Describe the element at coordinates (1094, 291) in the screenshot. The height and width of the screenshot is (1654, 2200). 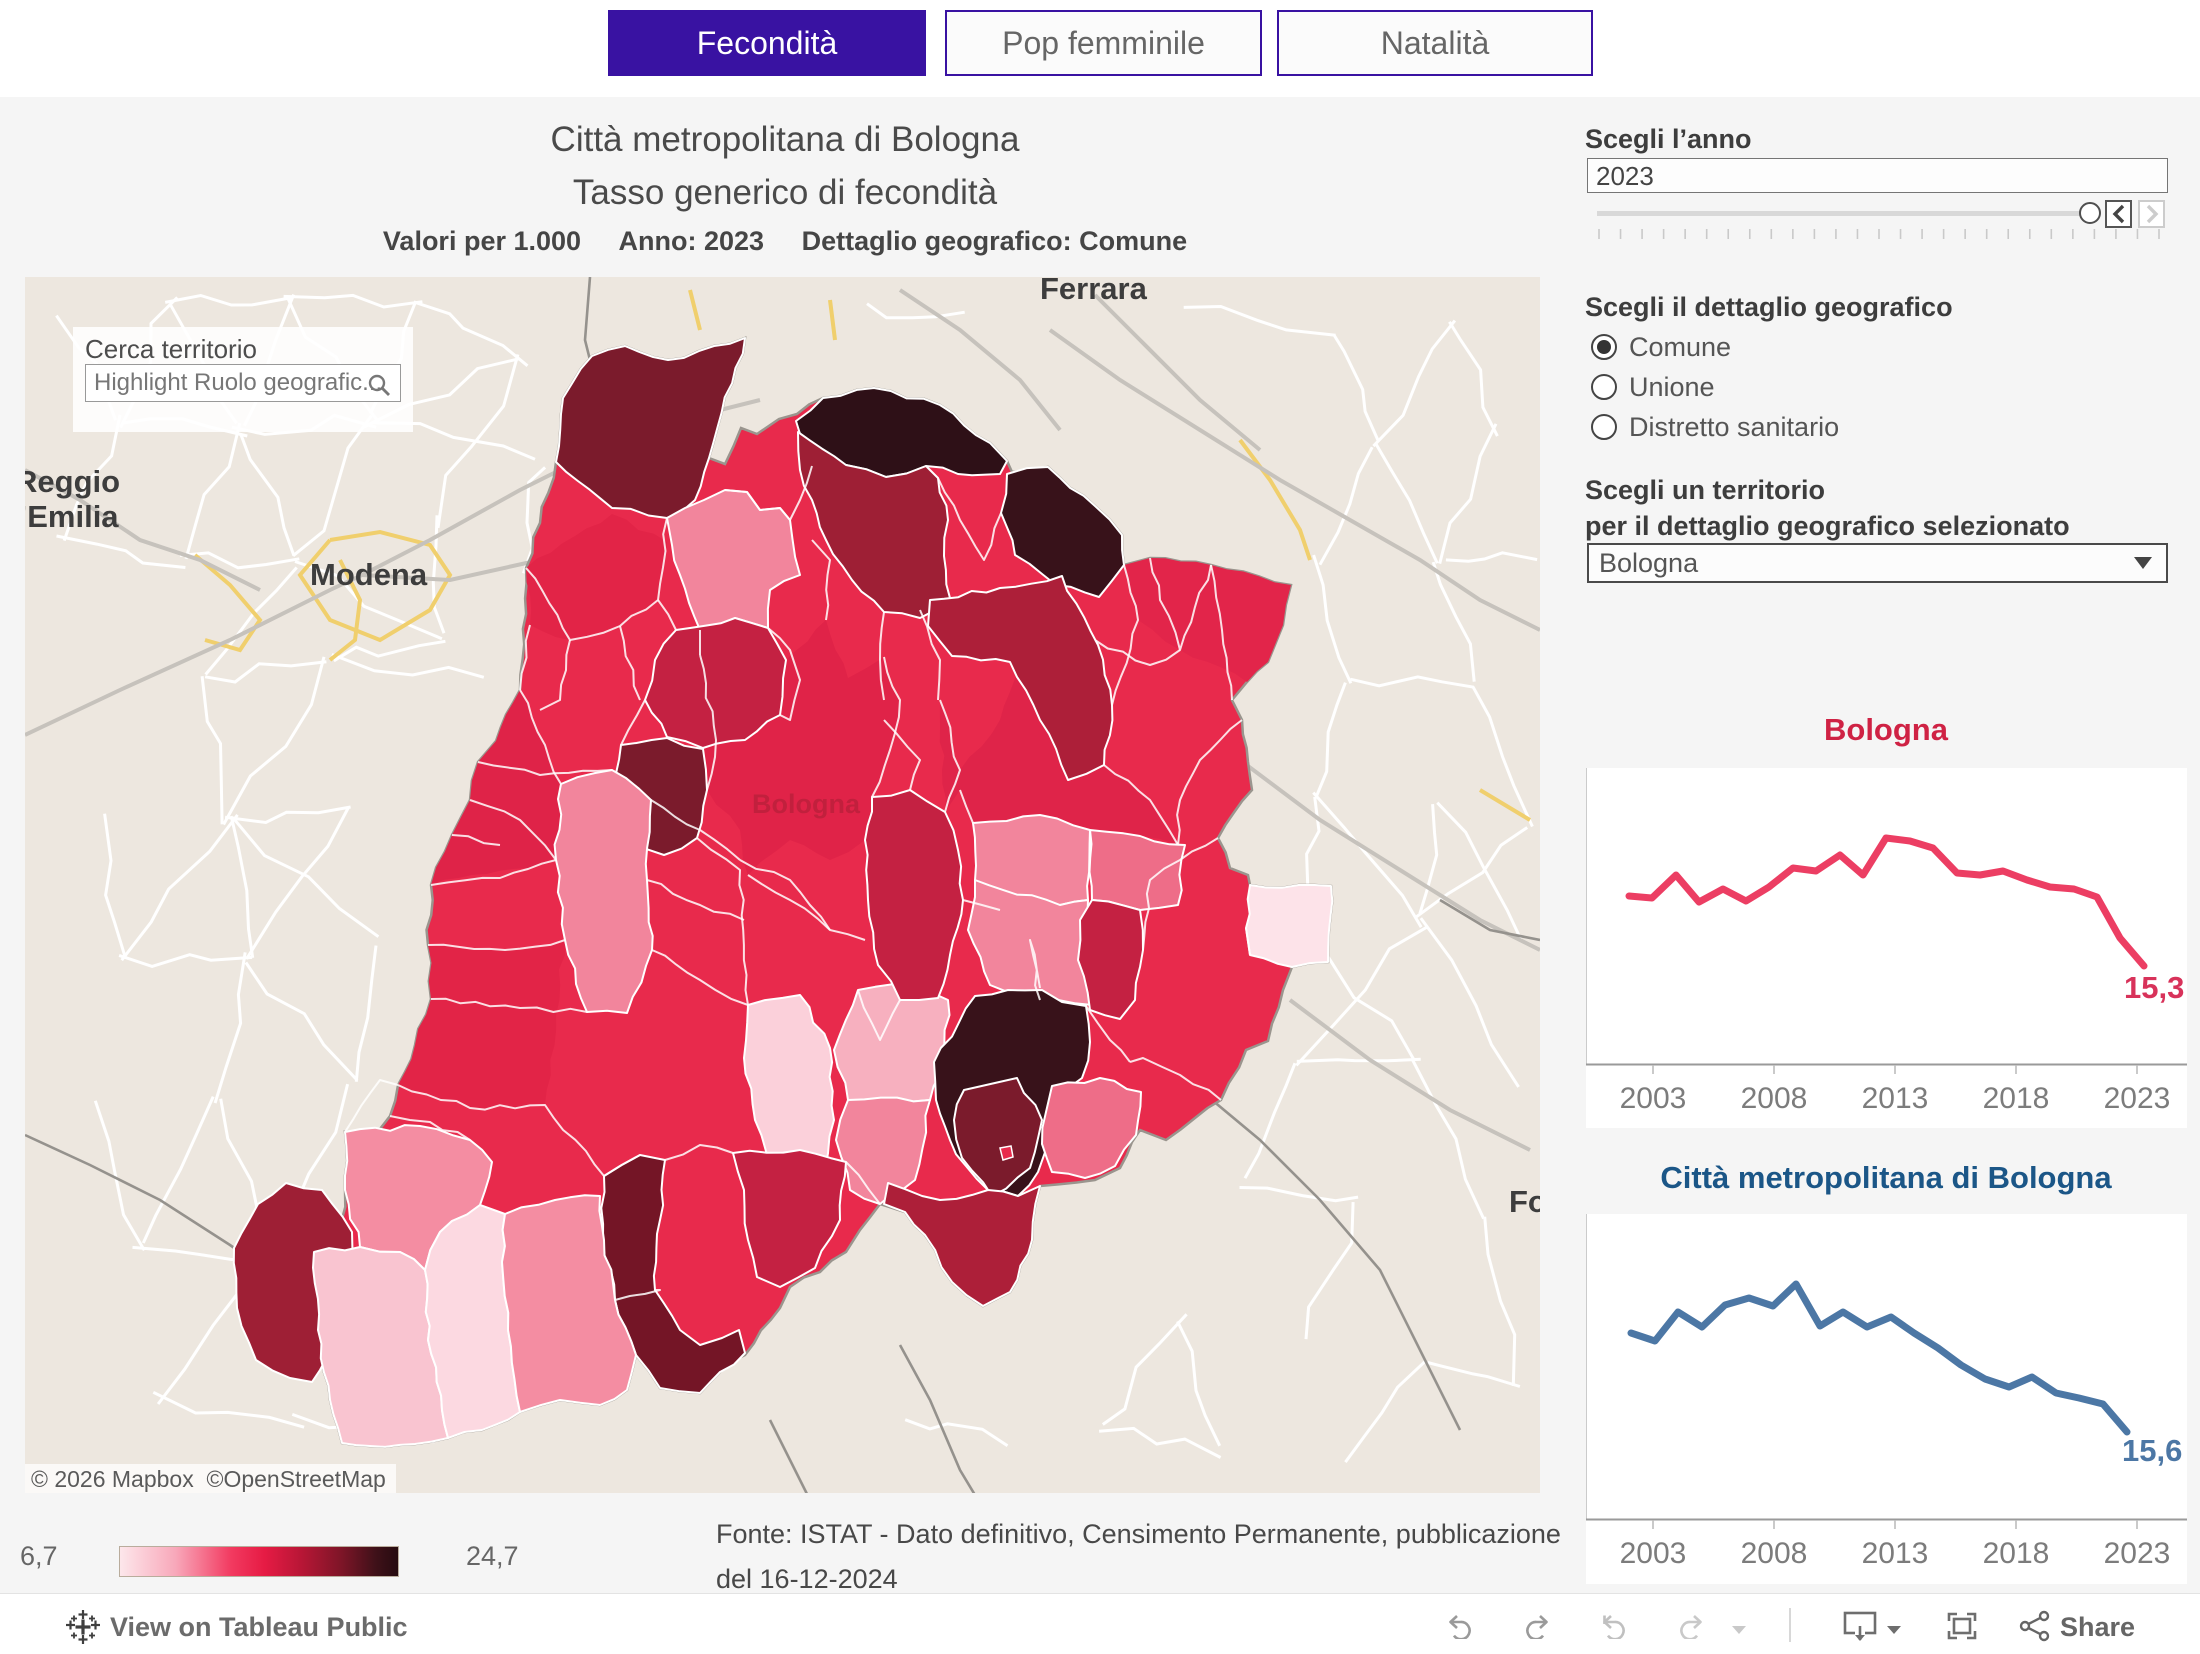
I see `svg-text: Ferrara` at that location.